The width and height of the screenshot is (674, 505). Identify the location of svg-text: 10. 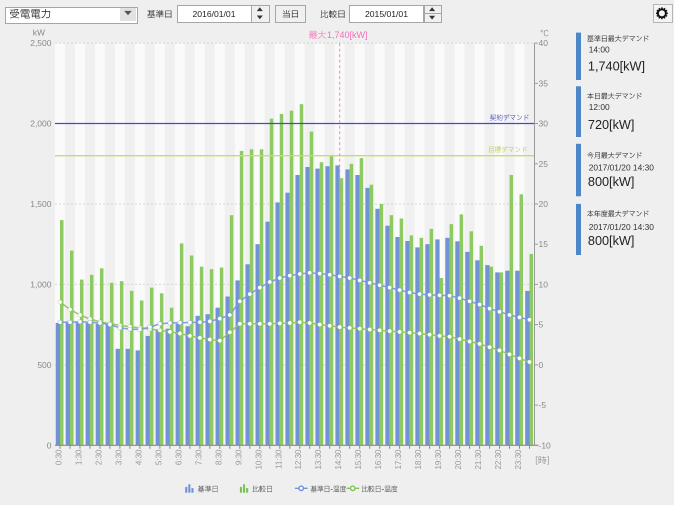
(544, 284).